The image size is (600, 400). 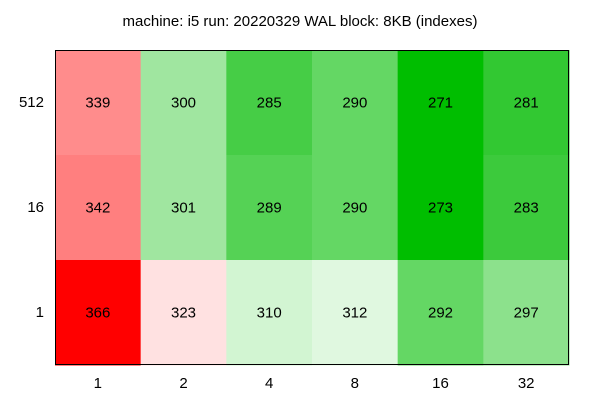 What do you see at coordinates (269, 383) in the screenshot?
I see `x-tick-label: 4` at bounding box center [269, 383].